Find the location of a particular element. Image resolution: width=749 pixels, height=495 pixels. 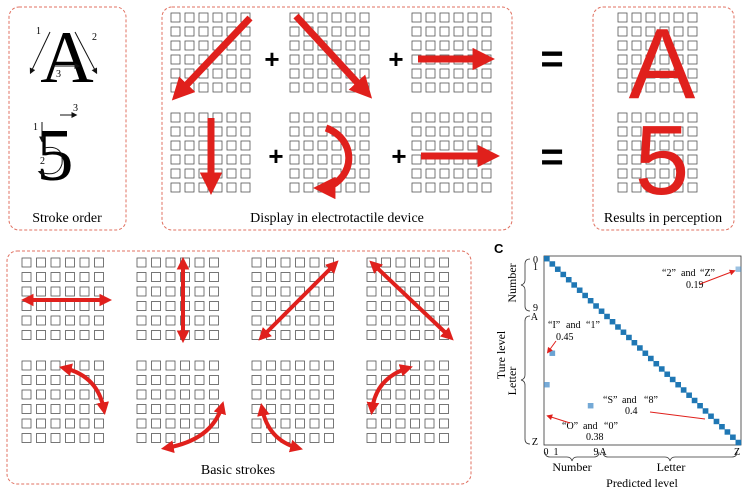

letter-a-stroke-num-3: 3 is located at coordinates (58, 74).